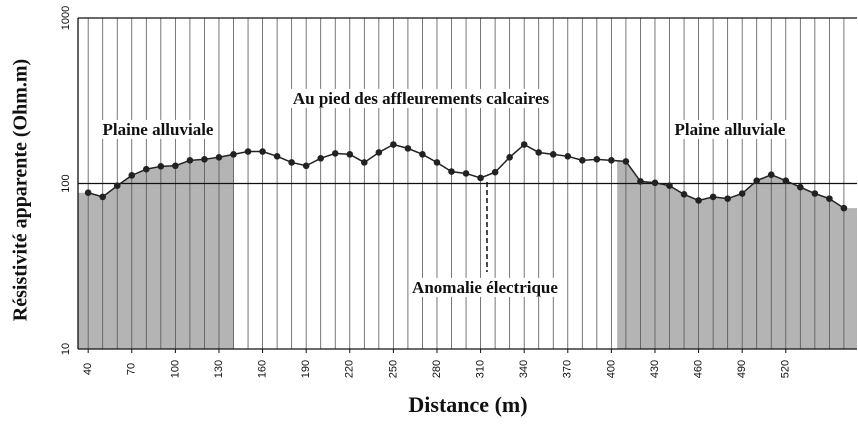 This screenshot has width=858, height=431. I want to click on x-tick-label: 190, so click(306, 369).